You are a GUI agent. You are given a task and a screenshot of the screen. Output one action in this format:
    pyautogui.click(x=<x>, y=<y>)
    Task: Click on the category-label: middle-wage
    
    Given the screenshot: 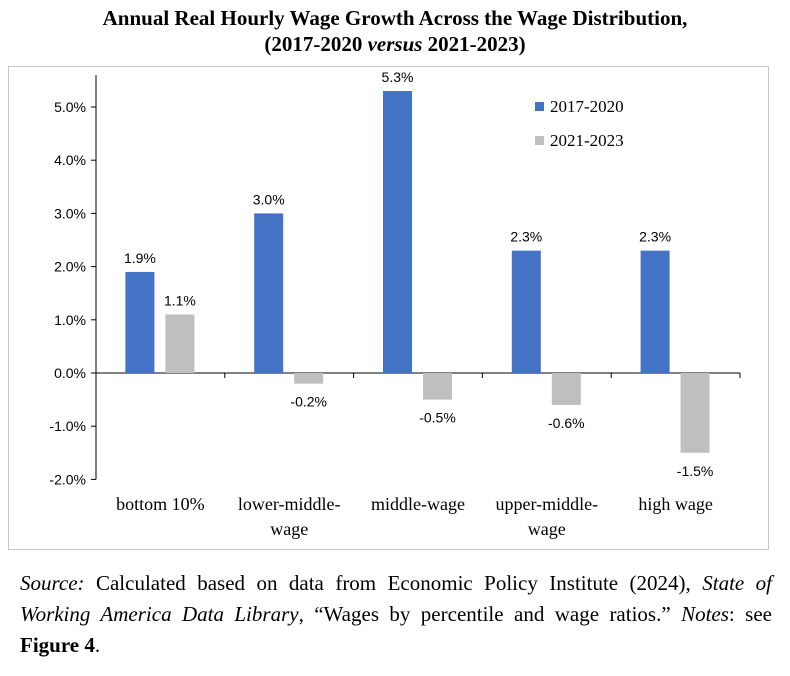 What is the action you would take?
    pyautogui.click(x=418, y=504)
    